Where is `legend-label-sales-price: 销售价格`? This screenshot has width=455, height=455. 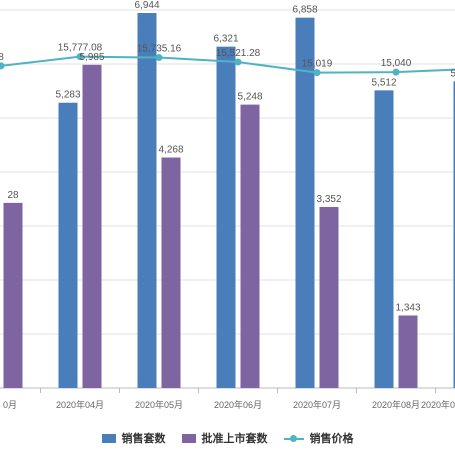 legend-label-sales-price: 销售价格 is located at coordinates (331, 439).